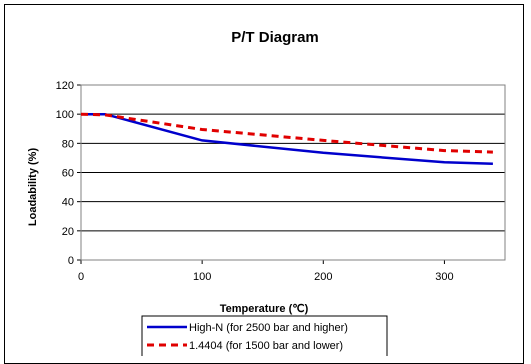 The width and height of the screenshot is (531, 364). I want to click on y-tick-label: 0, so click(71, 261).